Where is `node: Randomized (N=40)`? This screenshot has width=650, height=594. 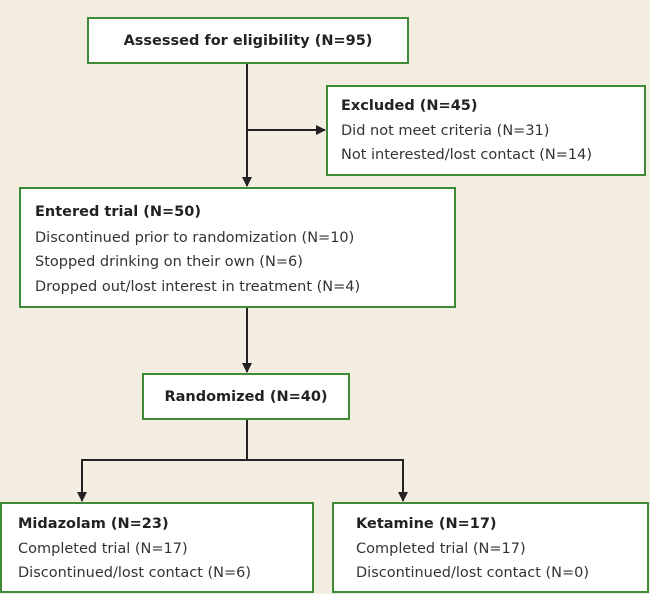 node: Randomized (N=40) is located at coordinates (246, 396).